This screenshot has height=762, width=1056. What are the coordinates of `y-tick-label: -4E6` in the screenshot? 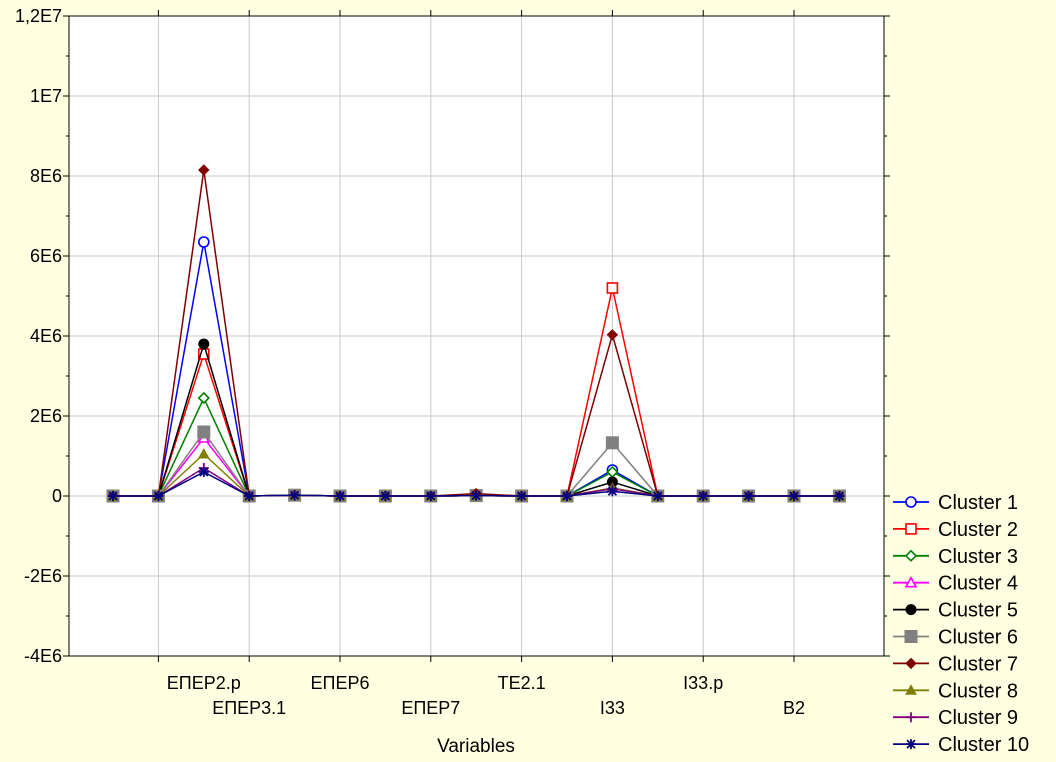 It's located at (43, 656).